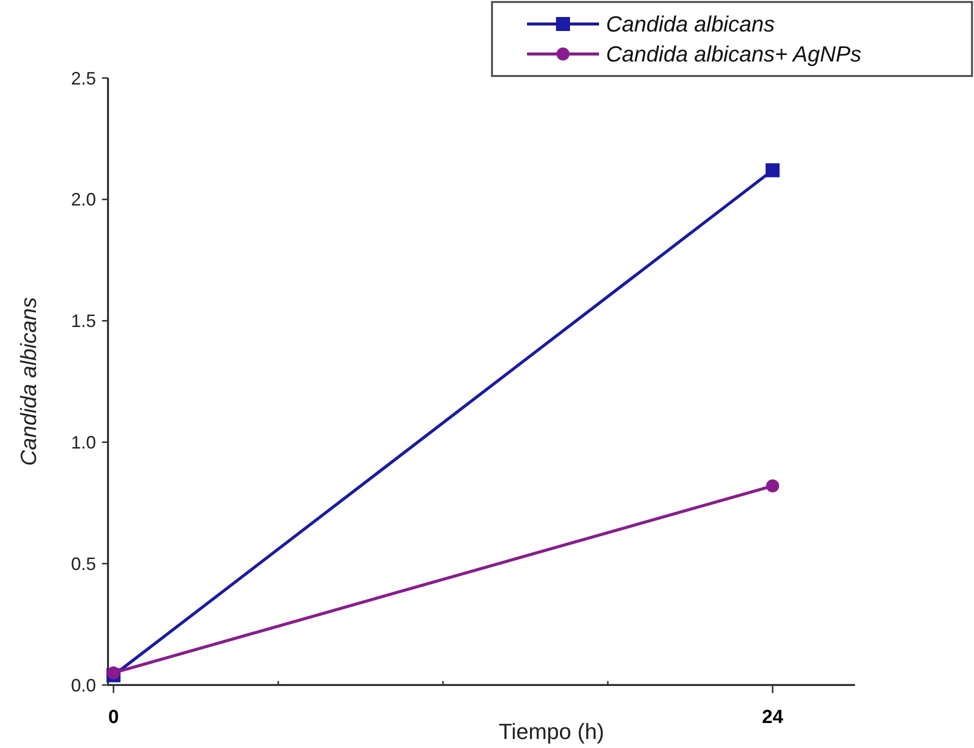 This screenshot has height=748, width=974. I want to click on legend-label: Candida albicans, so click(690, 24).